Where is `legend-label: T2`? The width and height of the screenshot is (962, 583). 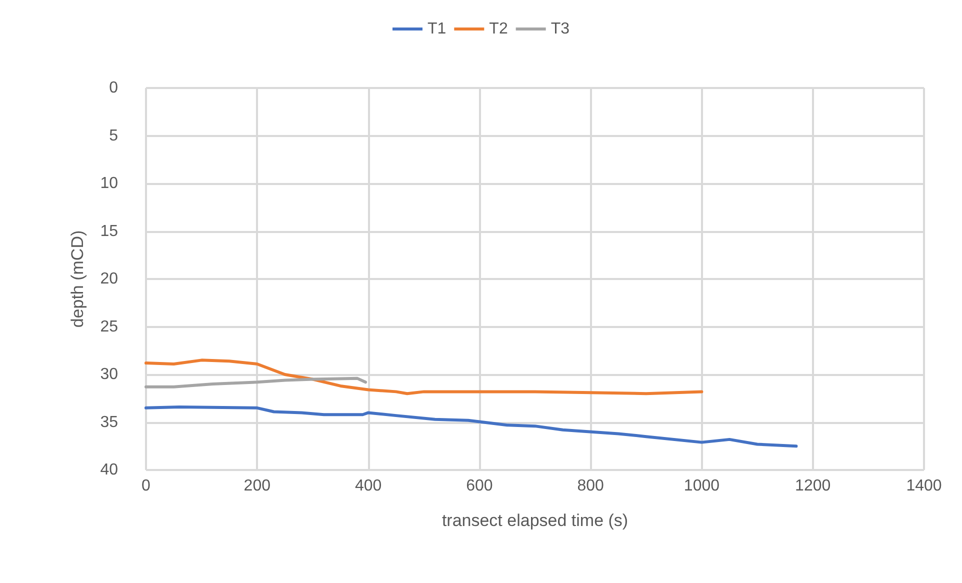 legend-label: T2 is located at coordinates (498, 29).